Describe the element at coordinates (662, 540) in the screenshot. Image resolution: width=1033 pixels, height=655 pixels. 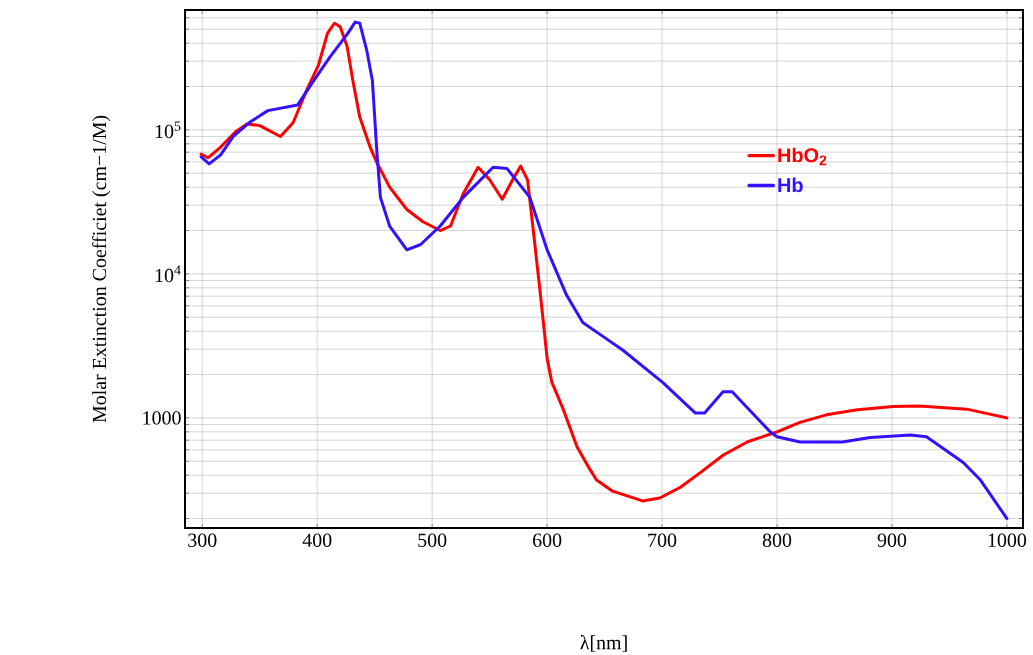
I see `x-tick-label: 700` at that location.